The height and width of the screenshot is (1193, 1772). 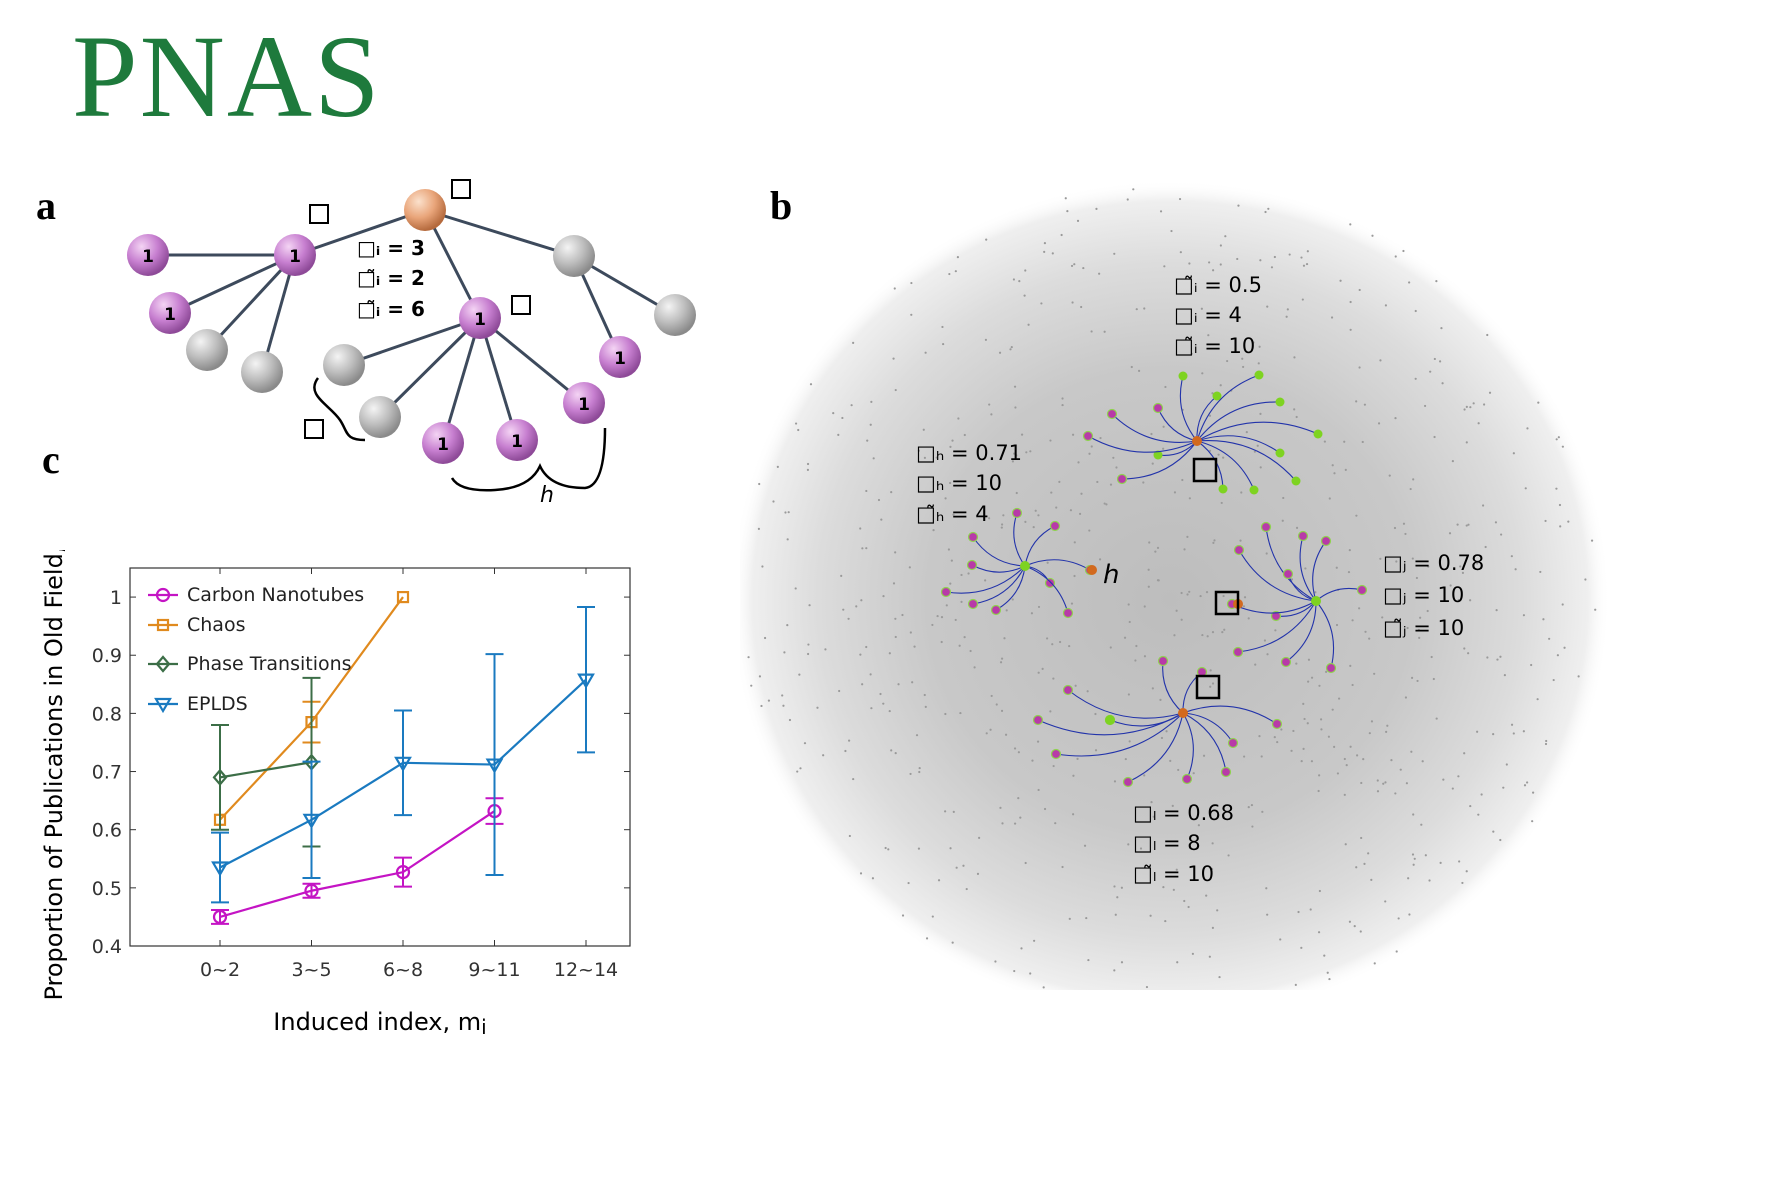 What do you see at coordinates (620, 357) in the screenshot?
I see `purple-node: 1` at bounding box center [620, 357].